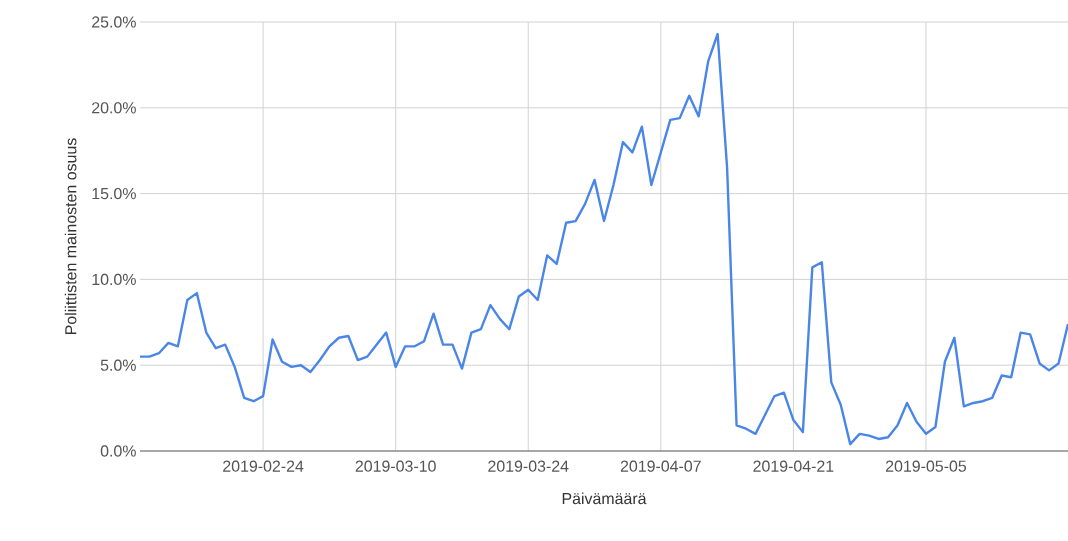 The image size is (1068, 541). I want to click on x-tick-label: 2019-02-24, so click(263, 466).